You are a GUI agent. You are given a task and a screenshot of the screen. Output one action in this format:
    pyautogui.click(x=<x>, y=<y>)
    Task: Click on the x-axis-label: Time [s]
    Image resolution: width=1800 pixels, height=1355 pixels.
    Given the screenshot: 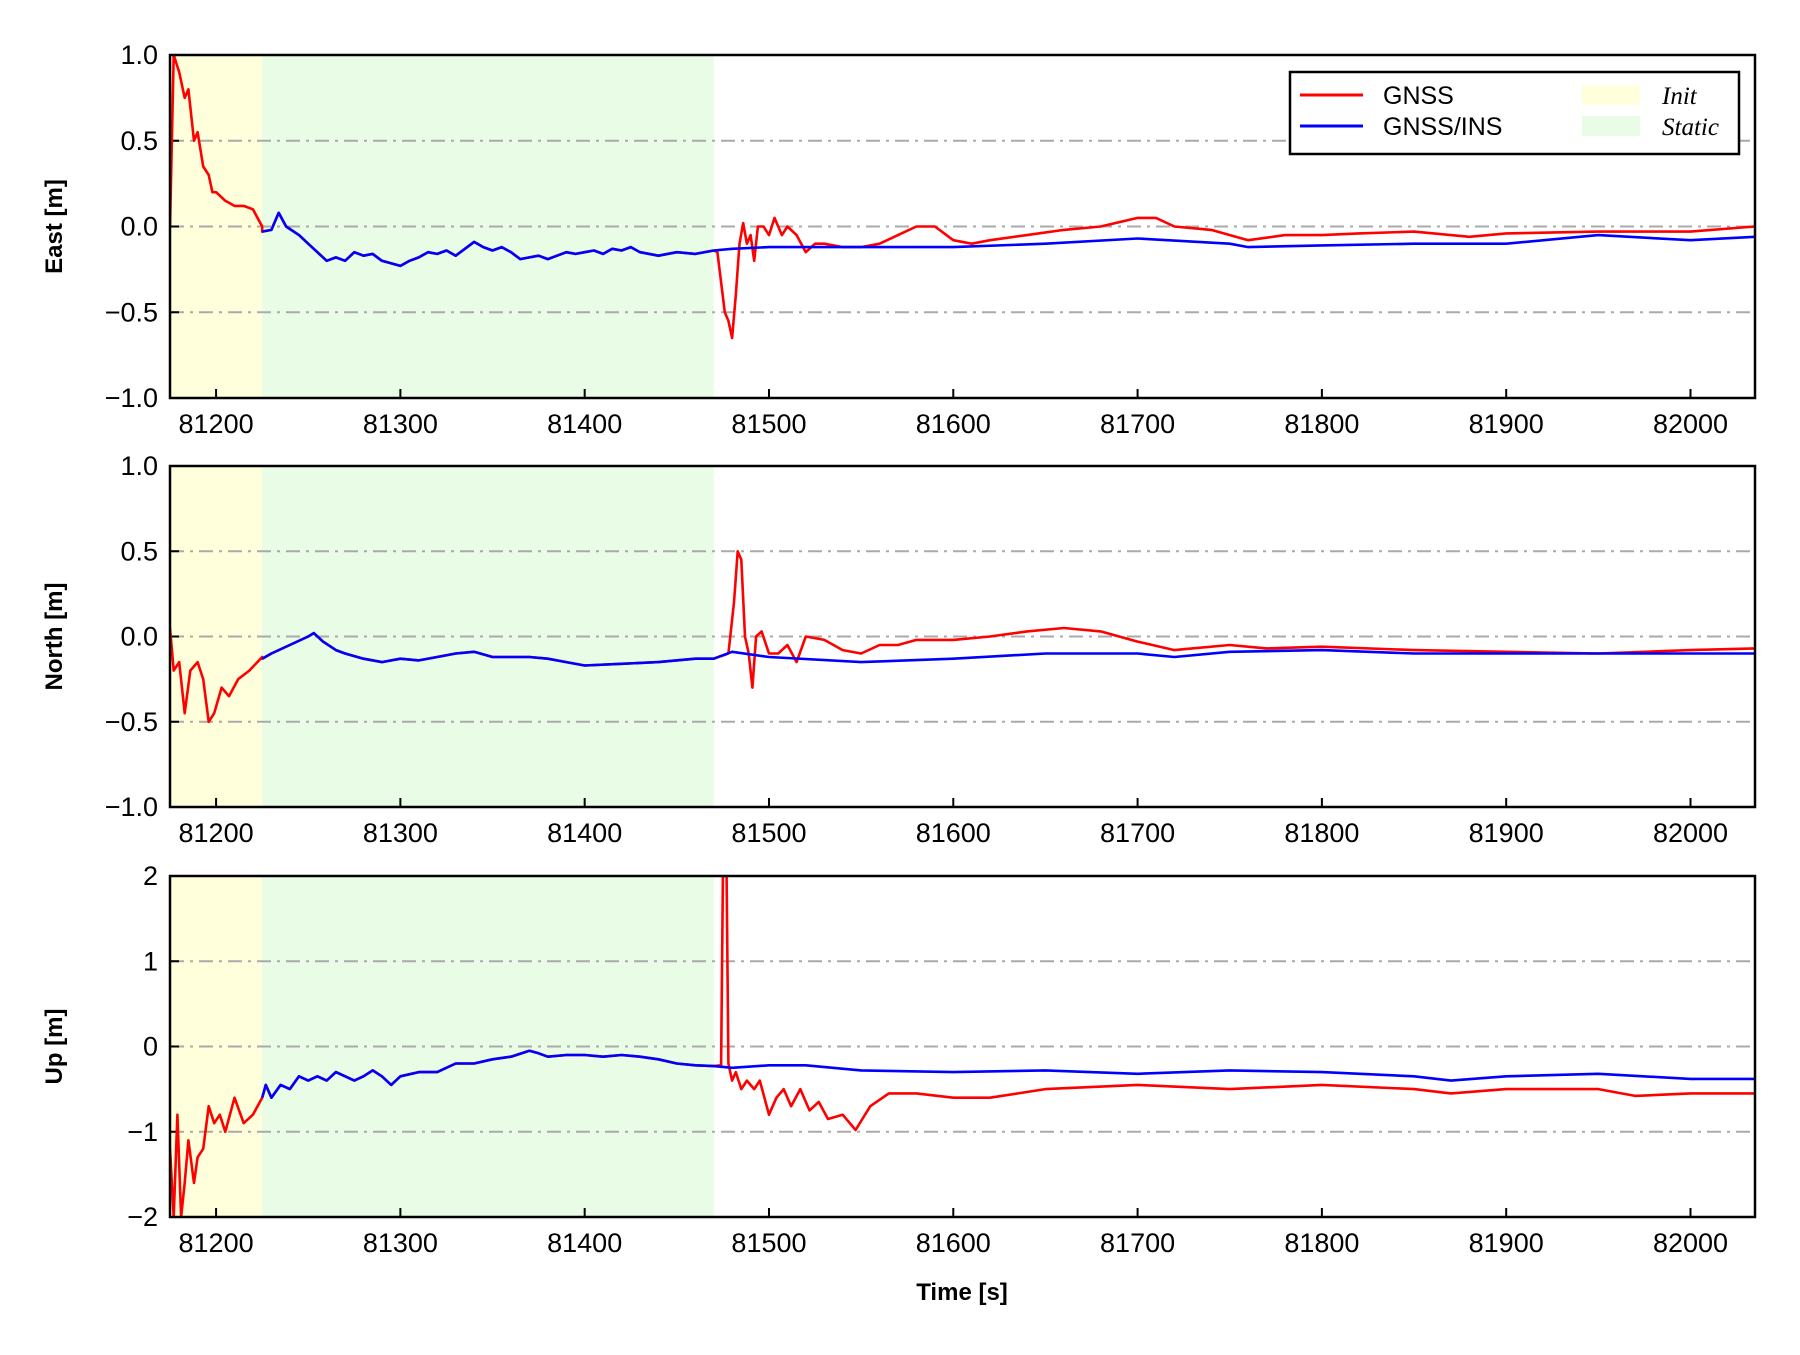 What is the action you would take?
    pyautogui.click(x=962, y=1292)
    